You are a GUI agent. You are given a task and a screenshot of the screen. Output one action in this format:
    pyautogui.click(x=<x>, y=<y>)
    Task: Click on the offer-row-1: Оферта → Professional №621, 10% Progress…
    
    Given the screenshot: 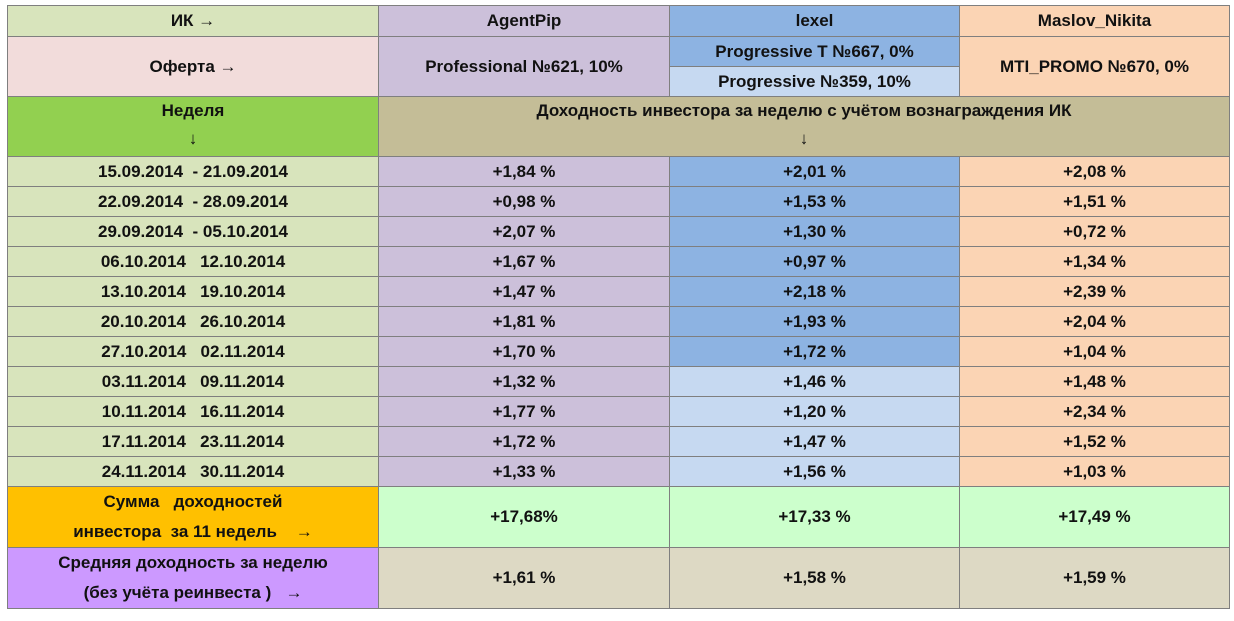 What is the action you would take?
    pyautogui.click(x=618, y=66)
    